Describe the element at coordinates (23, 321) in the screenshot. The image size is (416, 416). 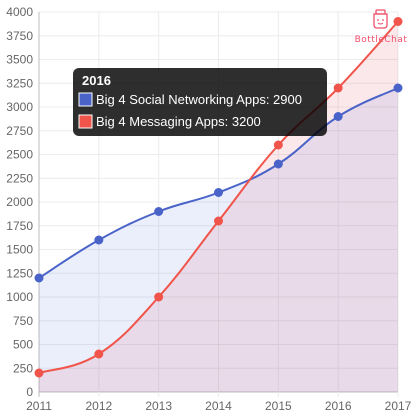
I see `y-tick-label: 750` at that location.